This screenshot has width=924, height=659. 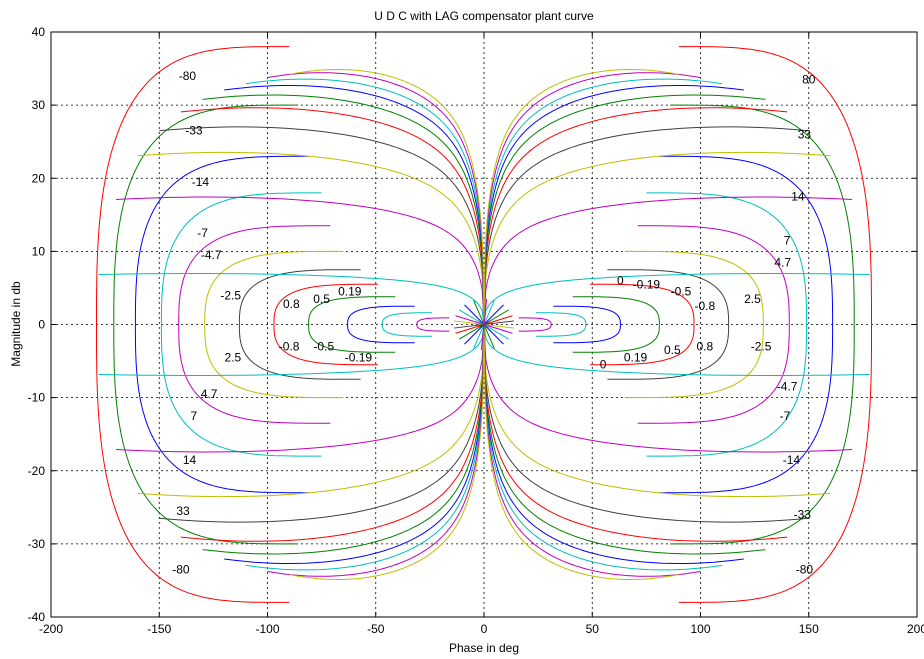 I want to click on origin-spoke, so click(x=484, y=324).